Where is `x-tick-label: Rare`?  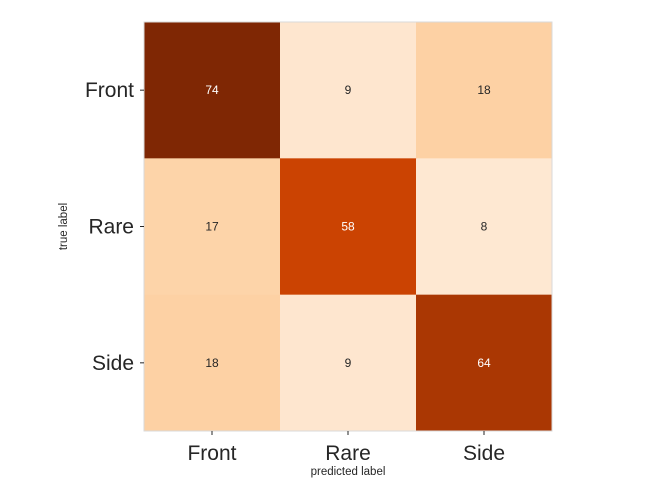
x-tick-label: Rare is located at coordinates (348, 453).